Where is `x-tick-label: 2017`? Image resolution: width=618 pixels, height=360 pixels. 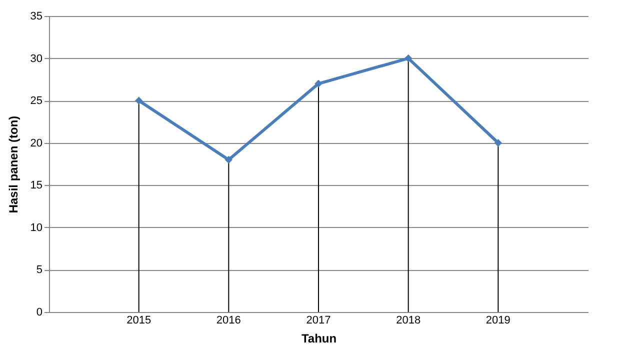
x-tick-label: 2017 is located at coordinates (318, 320).